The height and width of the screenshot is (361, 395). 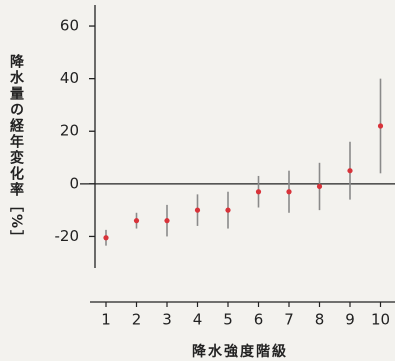 I want to click on y-tick-label: 60, so click(x=69, y=26).